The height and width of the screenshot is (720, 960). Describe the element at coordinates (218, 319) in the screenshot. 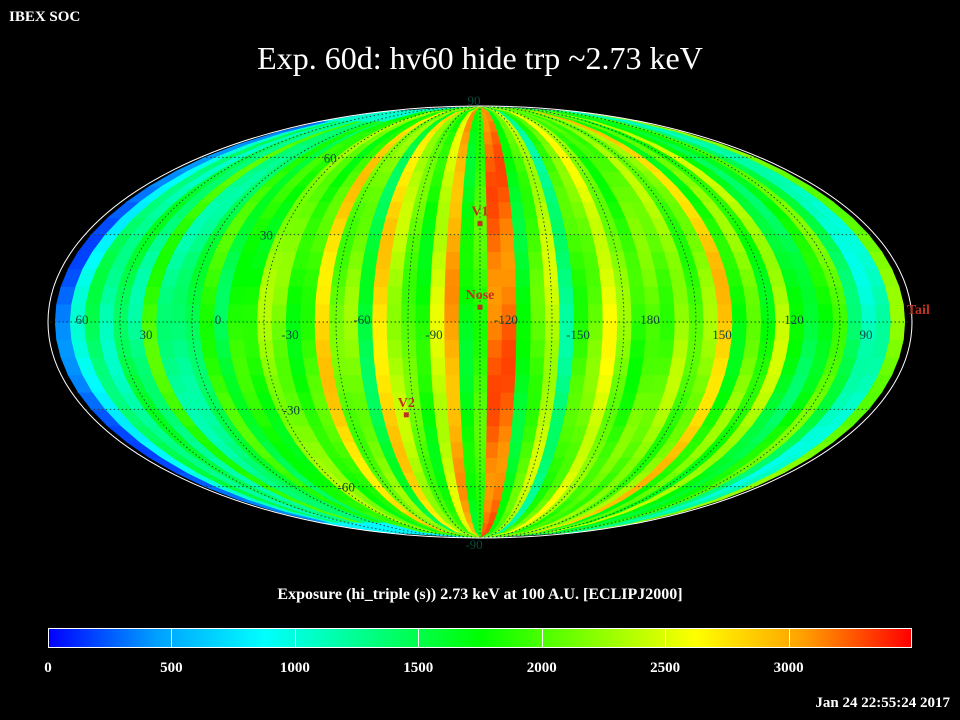

I see `longitude-label: 0` at that location.